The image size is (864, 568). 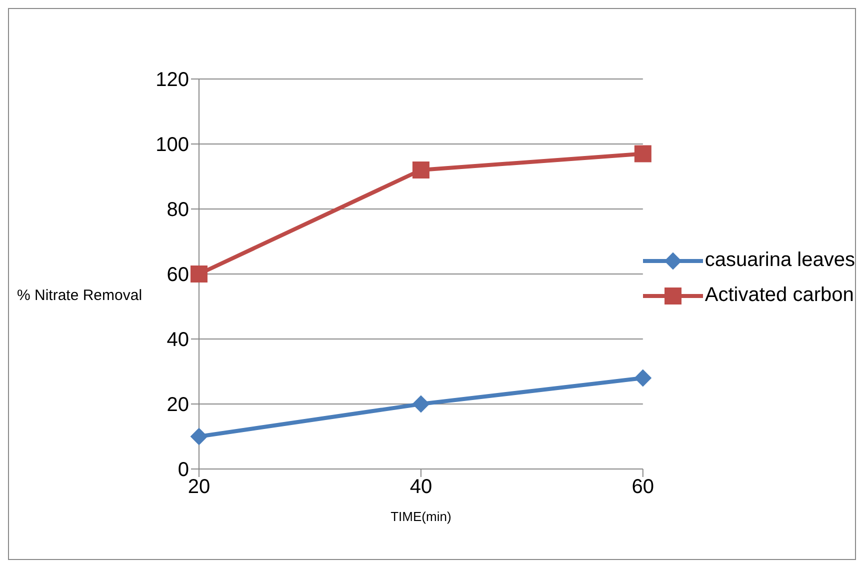 I want to click on legend-label: casuarina leaves, so click(x=779, y=260).